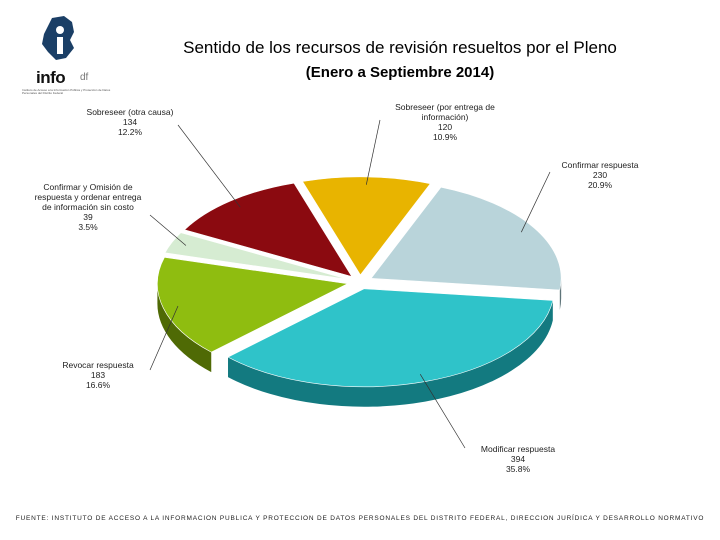  I want to click on slice-label-line: 394, so click(518, 459).